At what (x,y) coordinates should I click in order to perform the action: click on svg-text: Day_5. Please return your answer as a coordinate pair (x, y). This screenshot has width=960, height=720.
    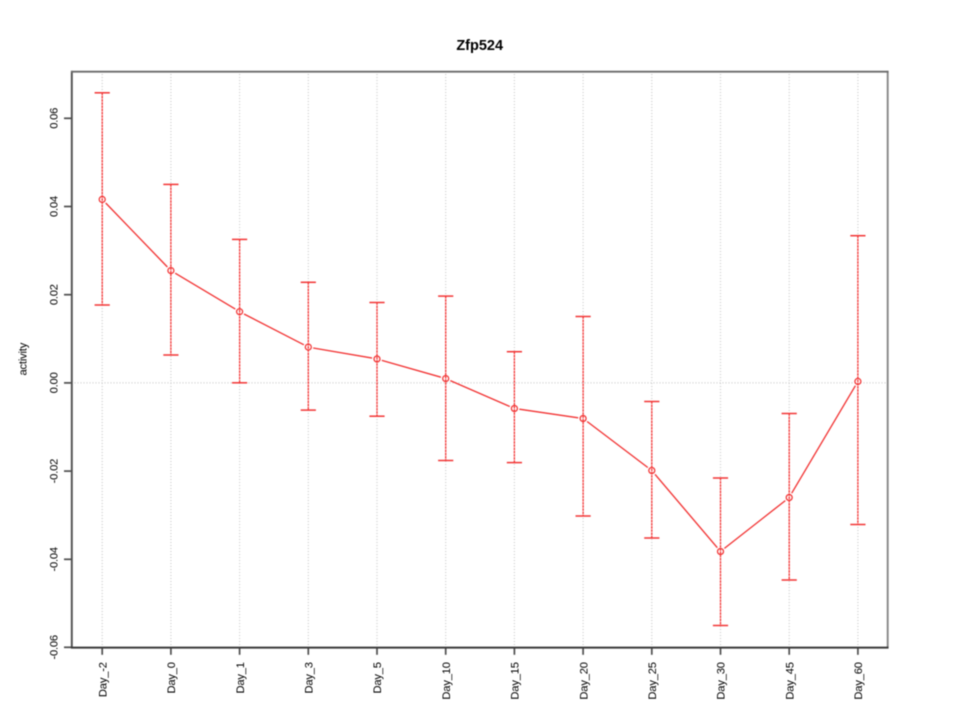
    Looking at the image, I should click on (378, 677).